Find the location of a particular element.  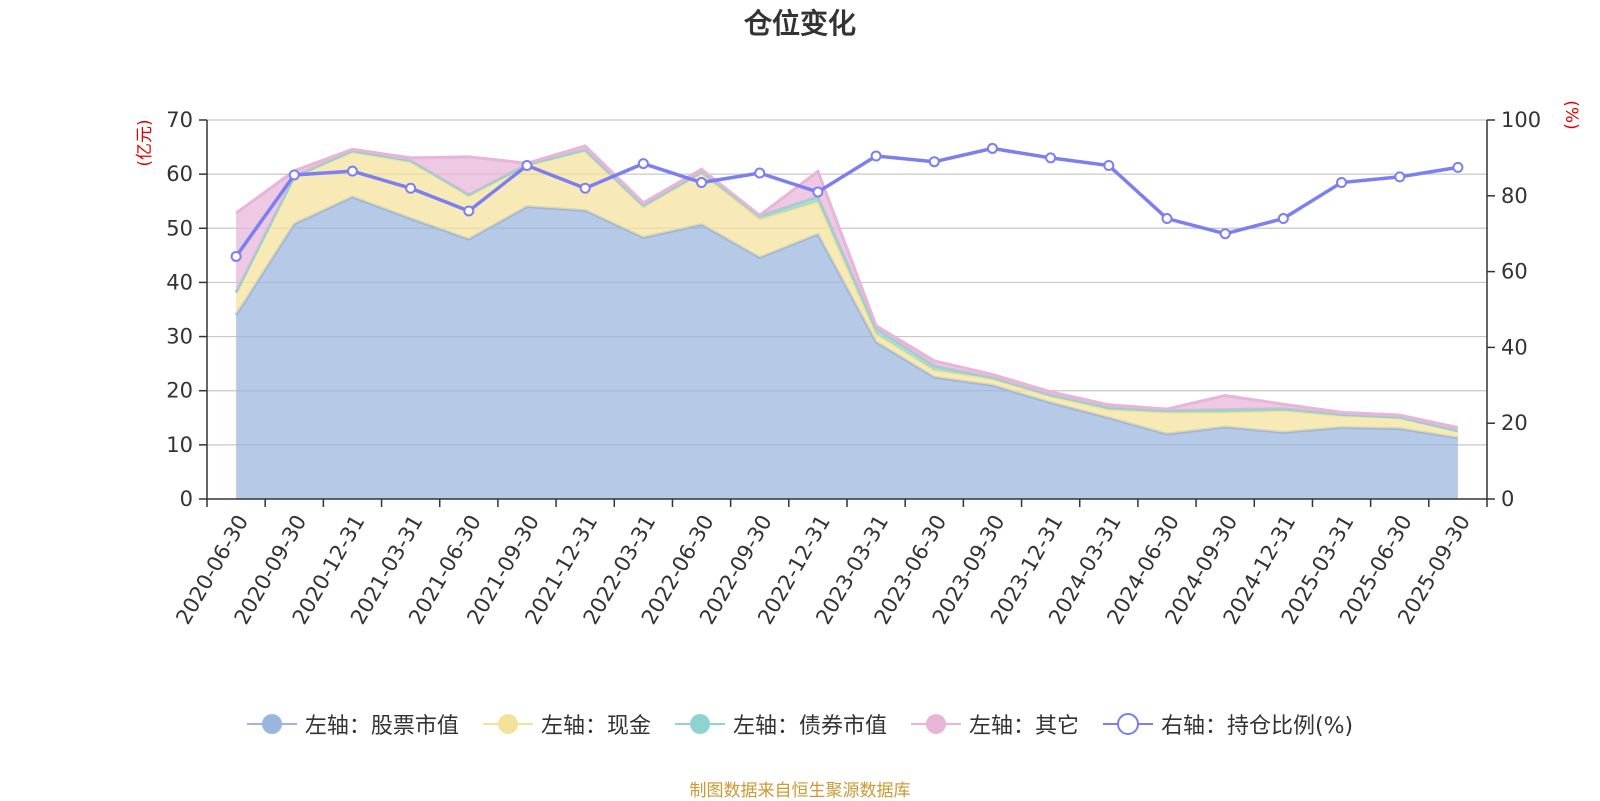

legend-item: 左轴：现金 is located at coordinates (566, 724).